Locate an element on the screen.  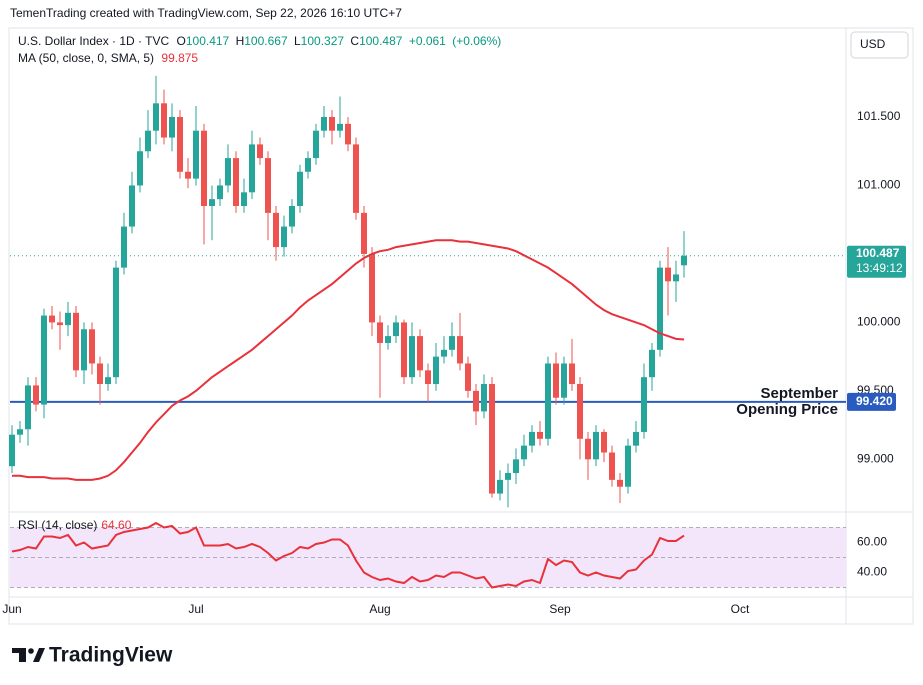
currency-button is located at coordinates (879, 45).